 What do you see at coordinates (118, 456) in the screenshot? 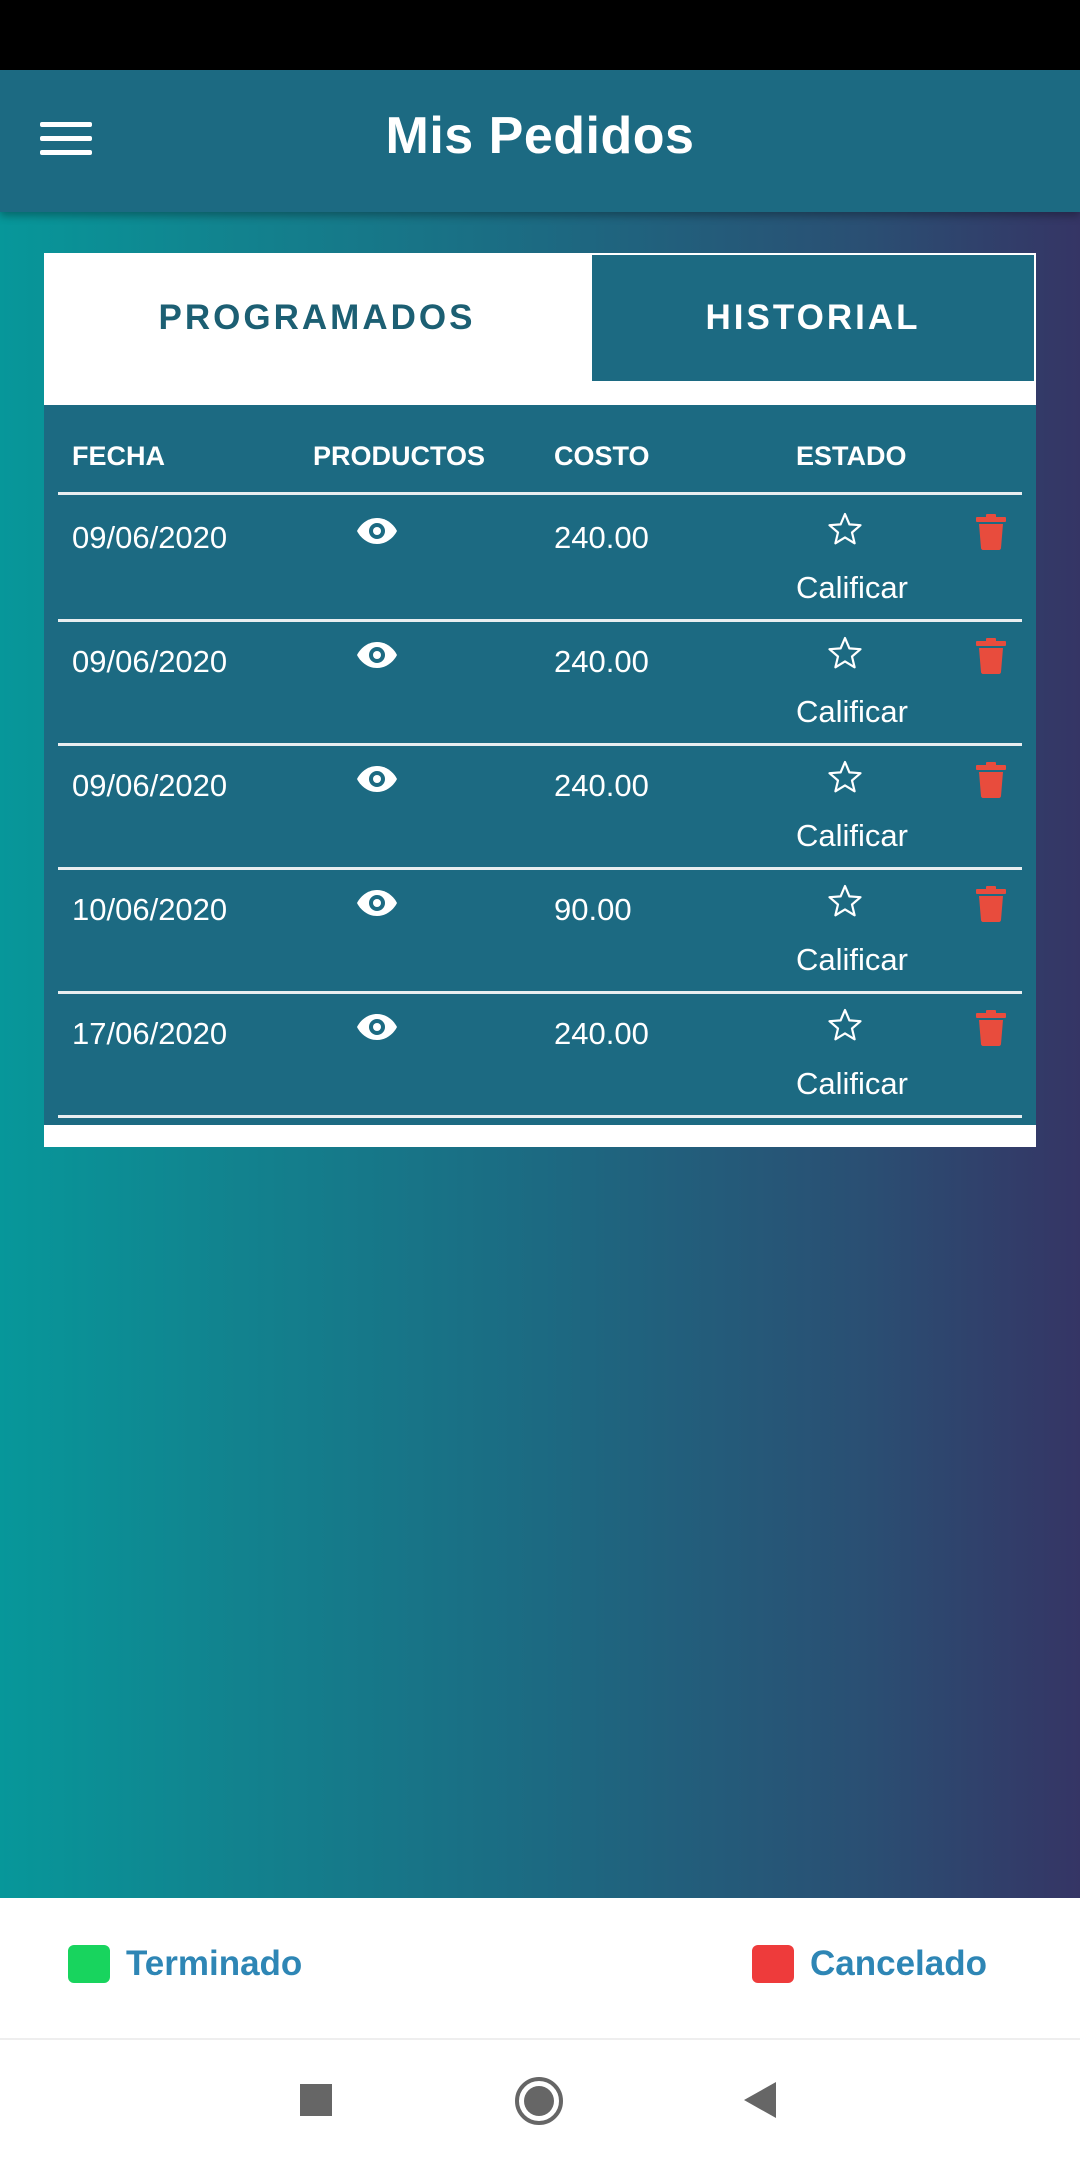
I see `header-fecha: FECHA` at bounding box center [118, 456].